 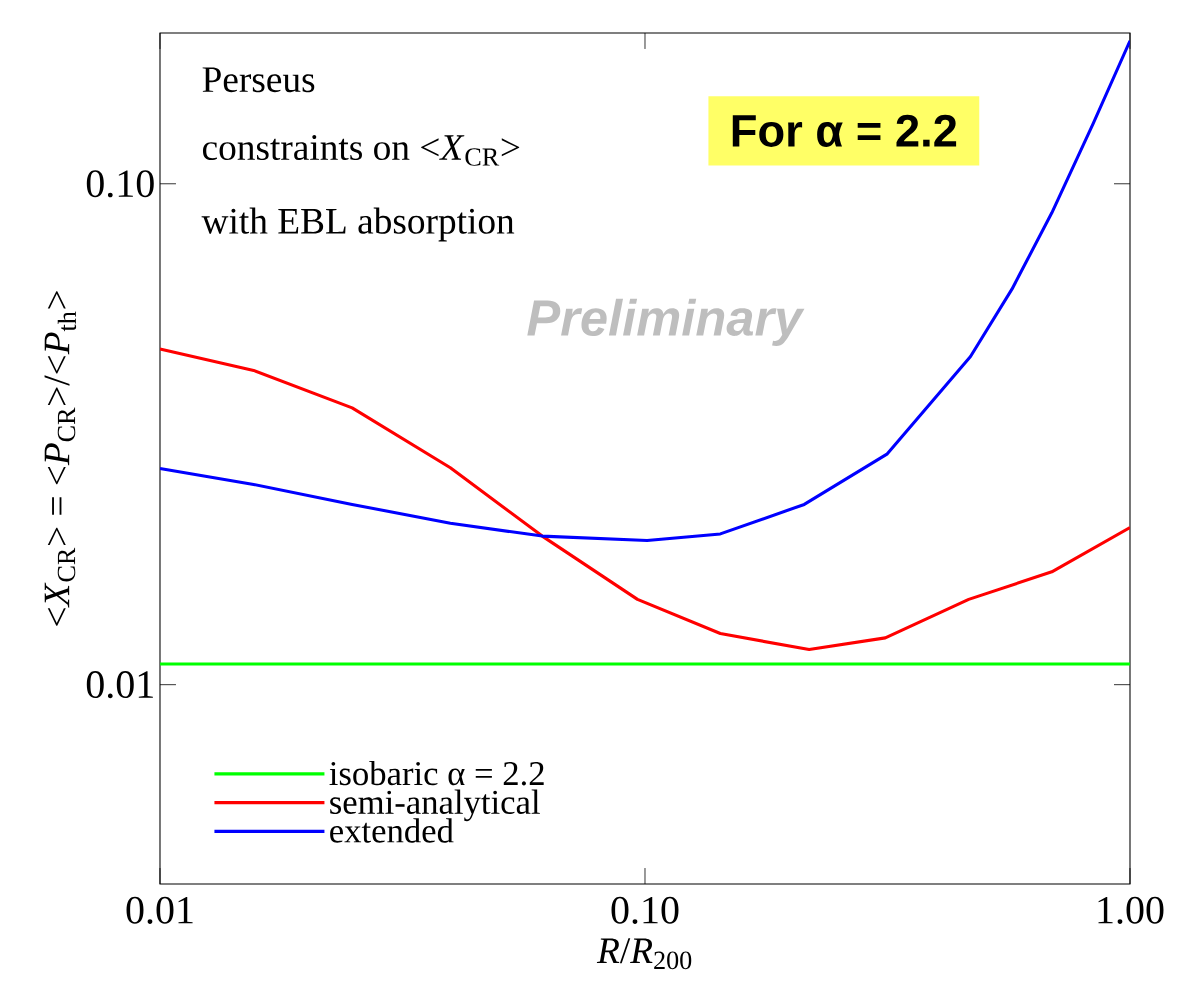 I want to click on x-tick-label: 0.01, so click(x=159, y=910).